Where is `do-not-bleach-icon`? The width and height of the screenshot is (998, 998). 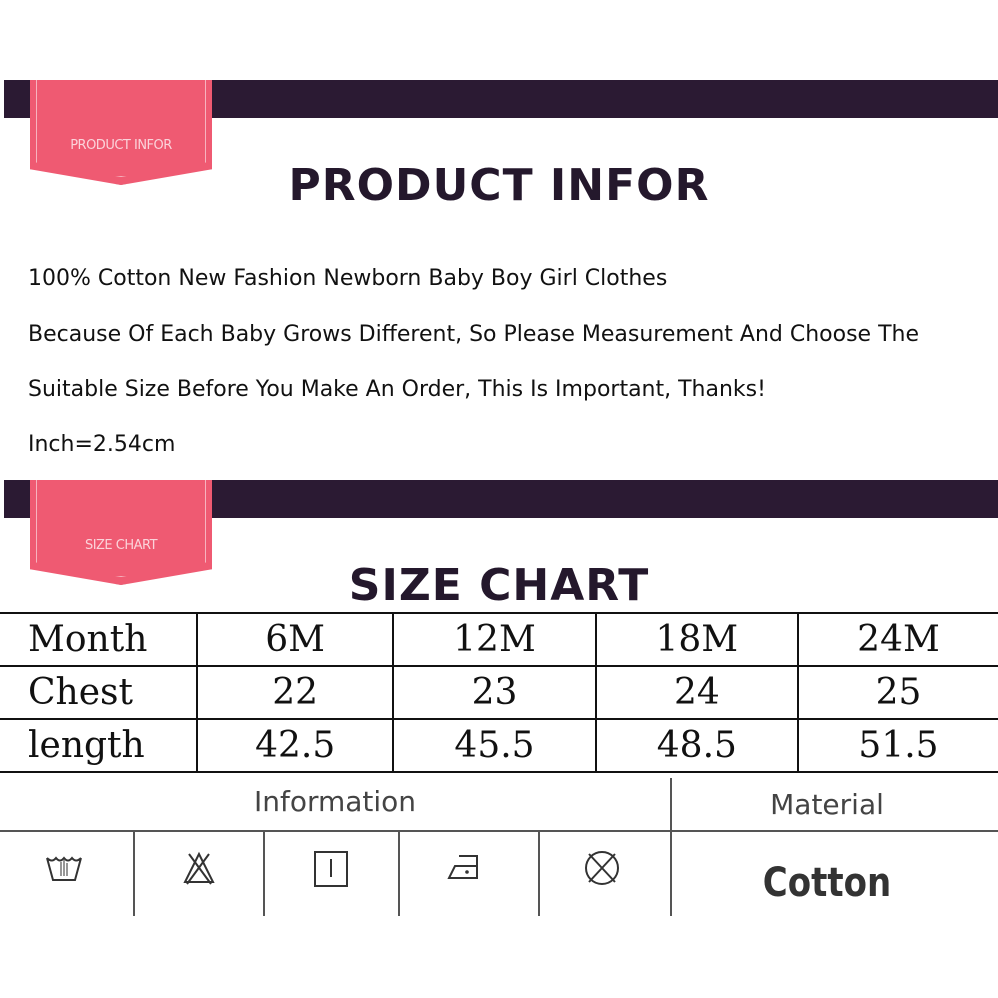 do-not-bleach-icon is located at coordinates (199, 868).